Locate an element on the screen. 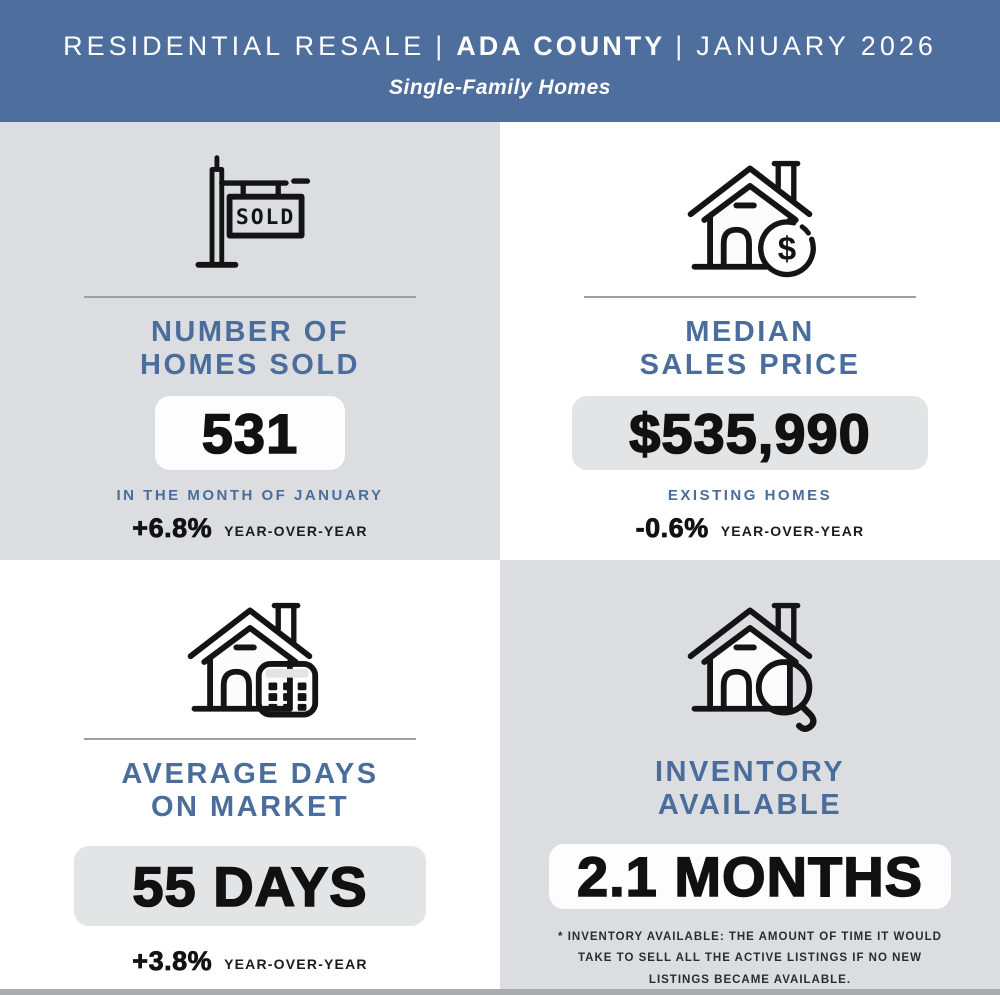 This screenshot has height=995, width=1000. header-title-right: JANUARY 2026 is located at coordinates (816, 45).